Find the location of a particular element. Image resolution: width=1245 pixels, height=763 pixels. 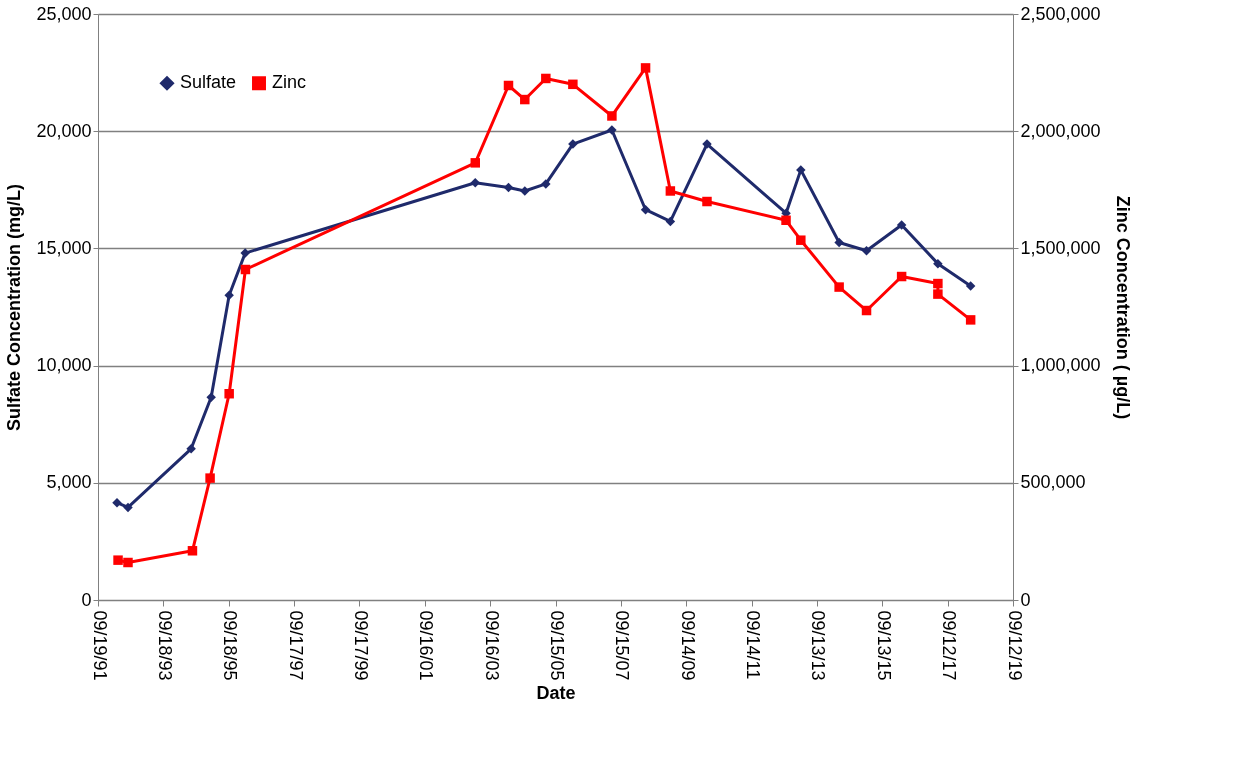

y2-tick-label: 1,500,000 is located at coordinates (1060, 247).